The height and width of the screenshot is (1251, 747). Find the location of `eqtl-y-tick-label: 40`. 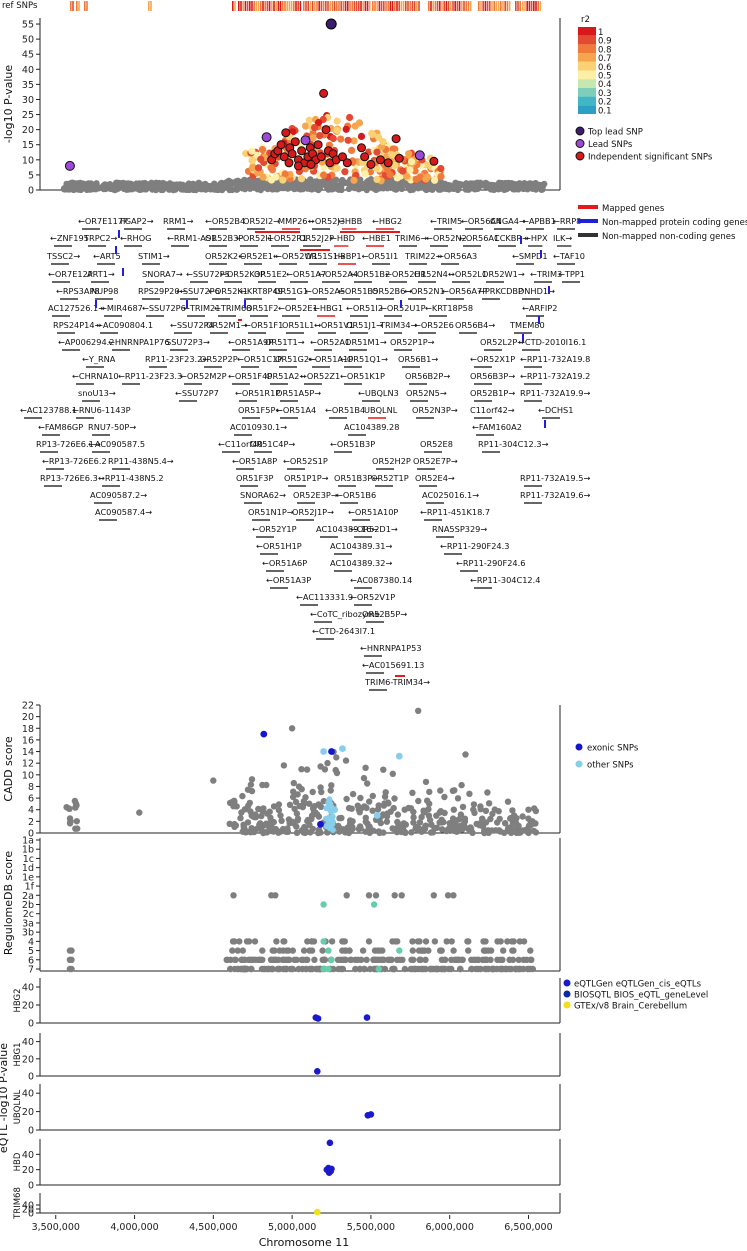

eqtl-y-tick-label: 40 is located at coordinates (28, 1042).